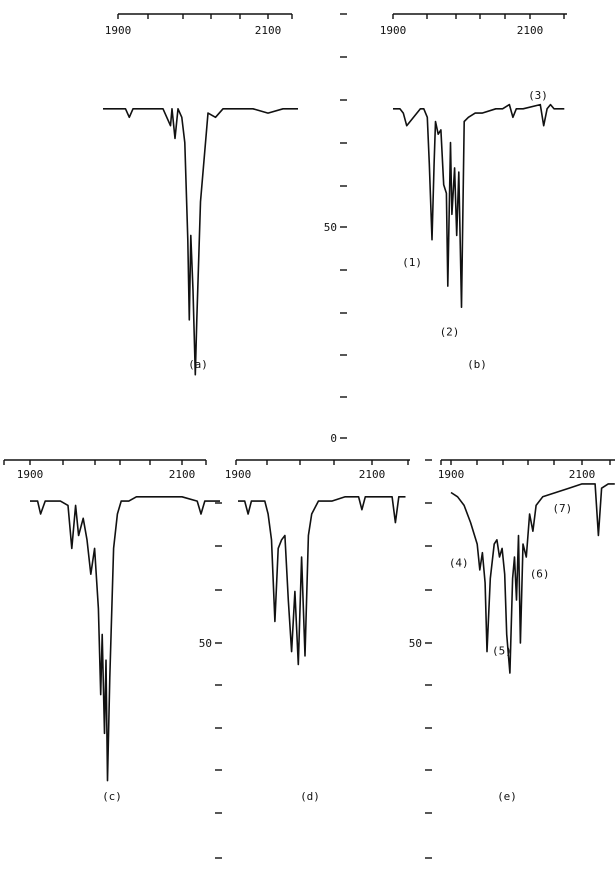 The image size is (615, 884). What do you see at coordinates (238, 474) in the screenshot?
I see `x-tick-label-d-0: 1900` at bounding box center [238, 474].